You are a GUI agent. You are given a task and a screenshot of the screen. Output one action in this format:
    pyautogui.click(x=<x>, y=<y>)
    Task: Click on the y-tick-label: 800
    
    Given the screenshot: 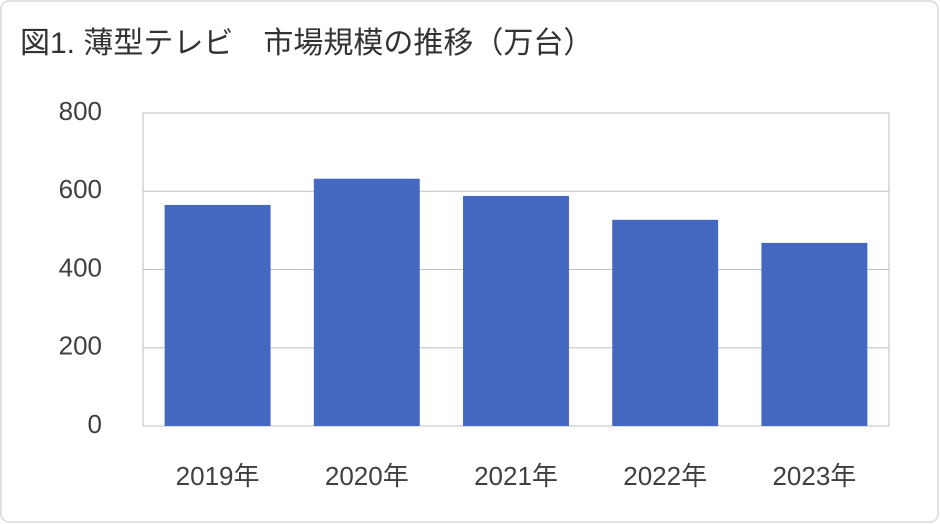 What is the action you would take?
    pyautogui.click(x=80, y=111)
    